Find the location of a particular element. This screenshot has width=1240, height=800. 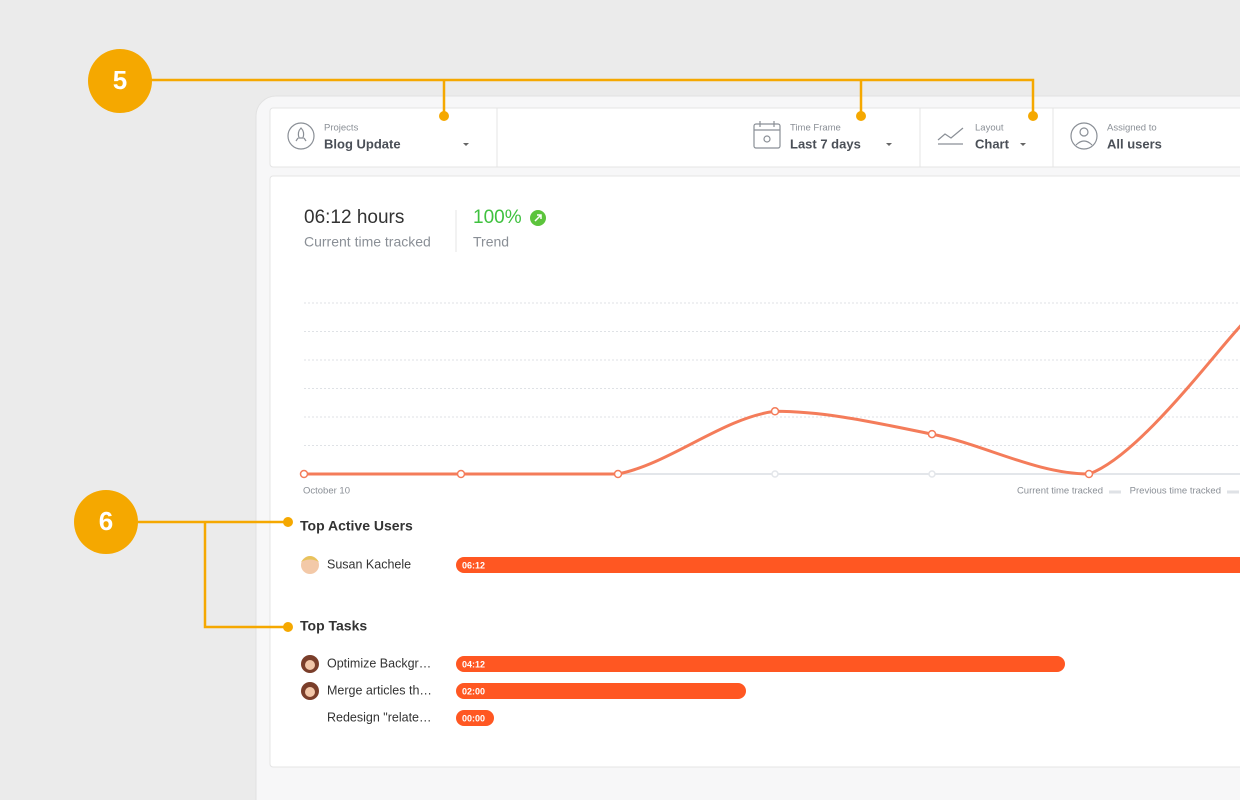

section-title: Top Active Users is located at coordinates (356, 526).